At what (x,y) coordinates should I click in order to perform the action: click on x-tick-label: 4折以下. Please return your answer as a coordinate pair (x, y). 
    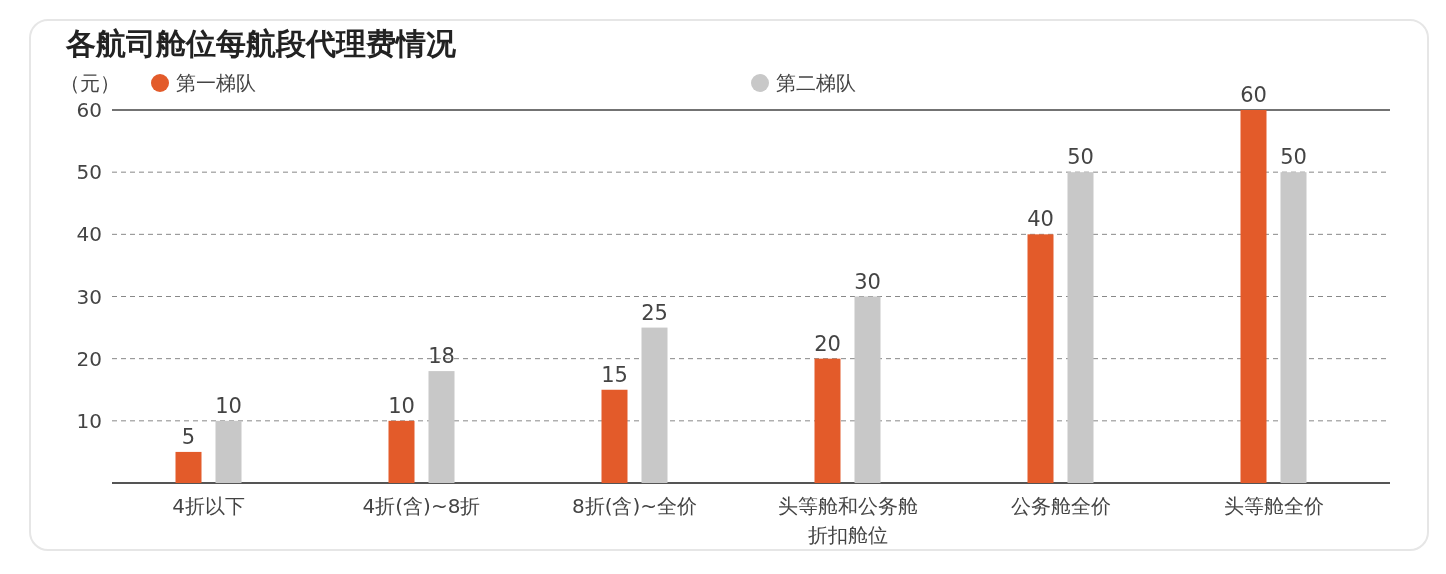
    Looking at the image, I should click on (208, 506).